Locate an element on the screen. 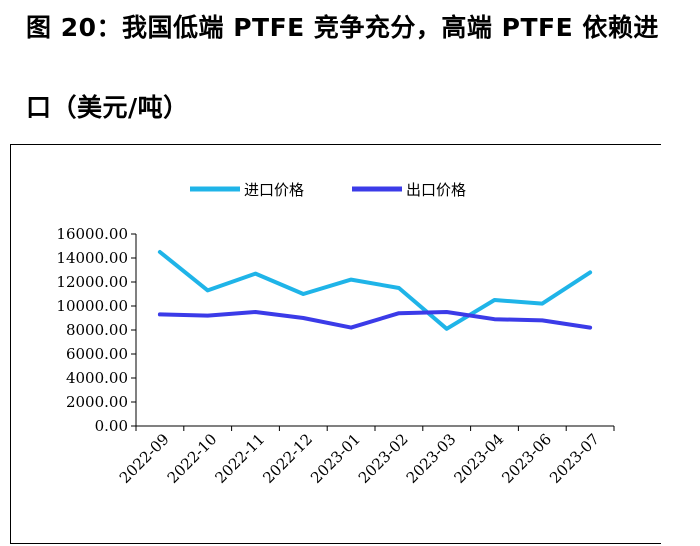 The width and height of the screenshot is (700, 546). y-tick-label: 10000.00 is located at coordinates (92, 306).